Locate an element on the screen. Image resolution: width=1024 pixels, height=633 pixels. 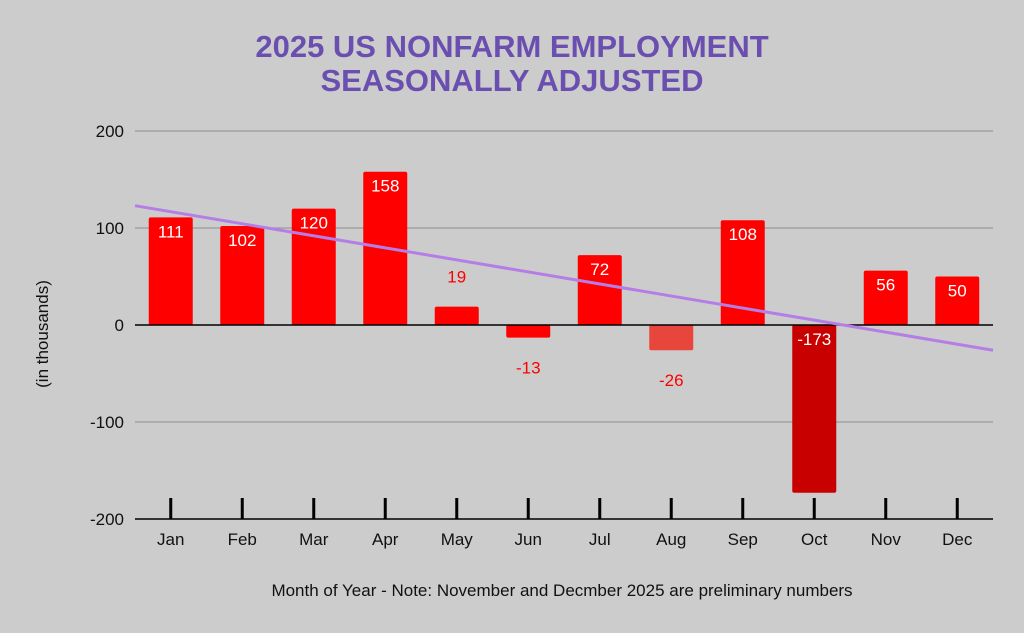
y-axis-tick-labels: -200 -100 0 100 200 is located at coordinates (107, 325).